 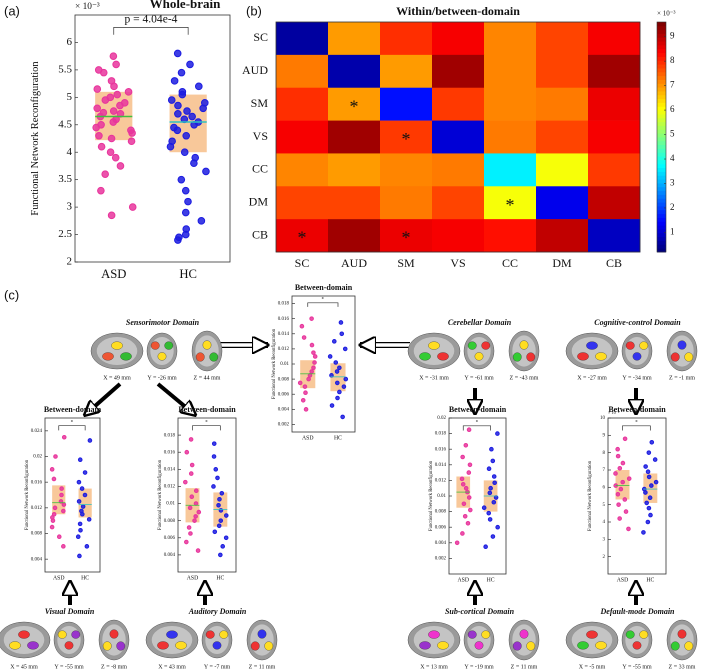 I want to click on scale-label: × 10⁻³, so click(x=614, y=412).